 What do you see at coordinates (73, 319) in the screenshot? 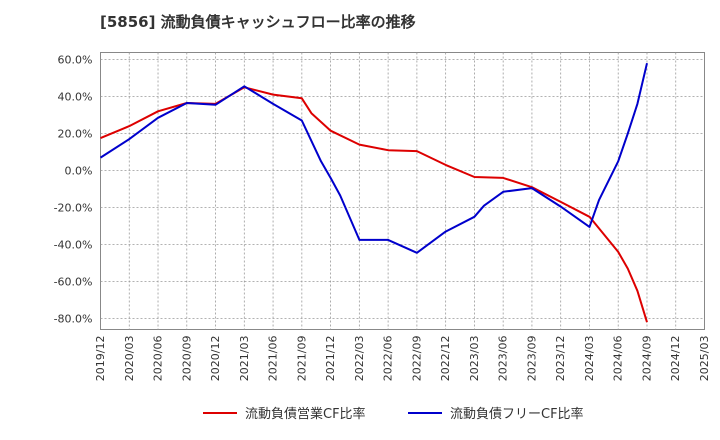
I see `y-tick-label: -80.0%` at bounding box center [73, 319].